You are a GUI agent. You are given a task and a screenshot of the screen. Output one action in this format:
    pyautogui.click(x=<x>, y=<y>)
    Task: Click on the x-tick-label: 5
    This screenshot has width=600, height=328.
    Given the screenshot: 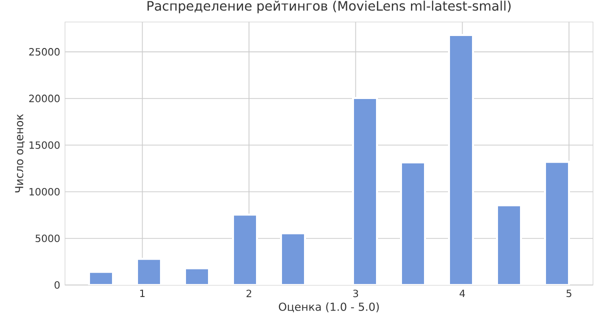 What is the action you would take?
    pyautogui.click(x=569, y=294)
    